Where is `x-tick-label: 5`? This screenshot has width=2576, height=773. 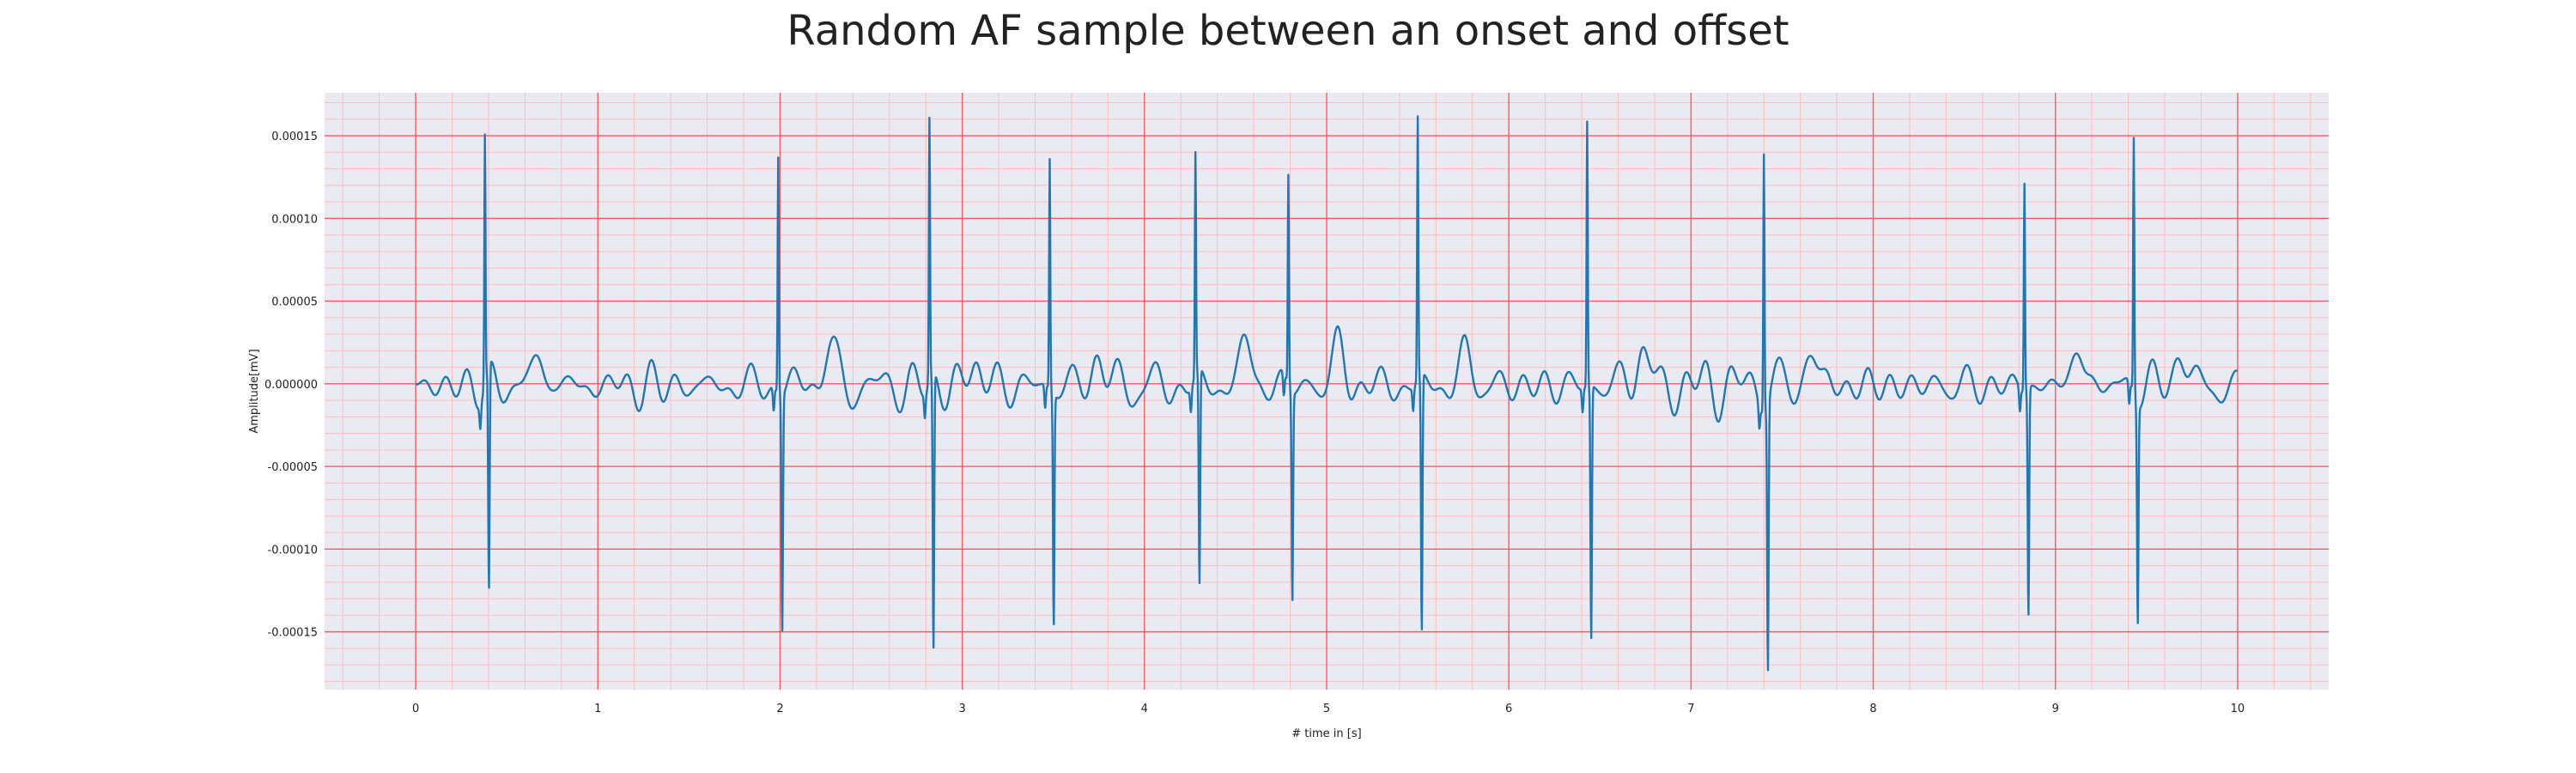
x-tick-label: 5 is located at coordinates (1327, 709).